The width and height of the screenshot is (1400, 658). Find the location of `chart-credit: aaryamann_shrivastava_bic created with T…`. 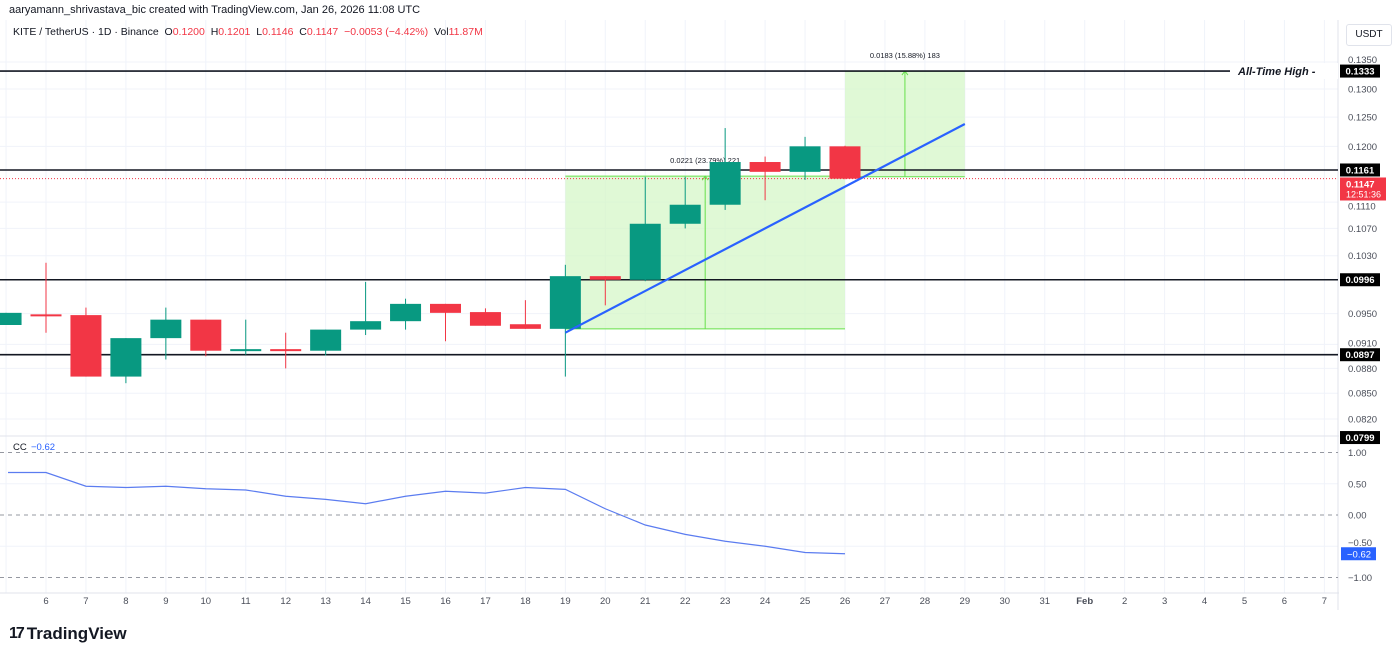

chart-credit: aaryamann_shrivastava_bic created with T… is located at coordinates (215, 10).